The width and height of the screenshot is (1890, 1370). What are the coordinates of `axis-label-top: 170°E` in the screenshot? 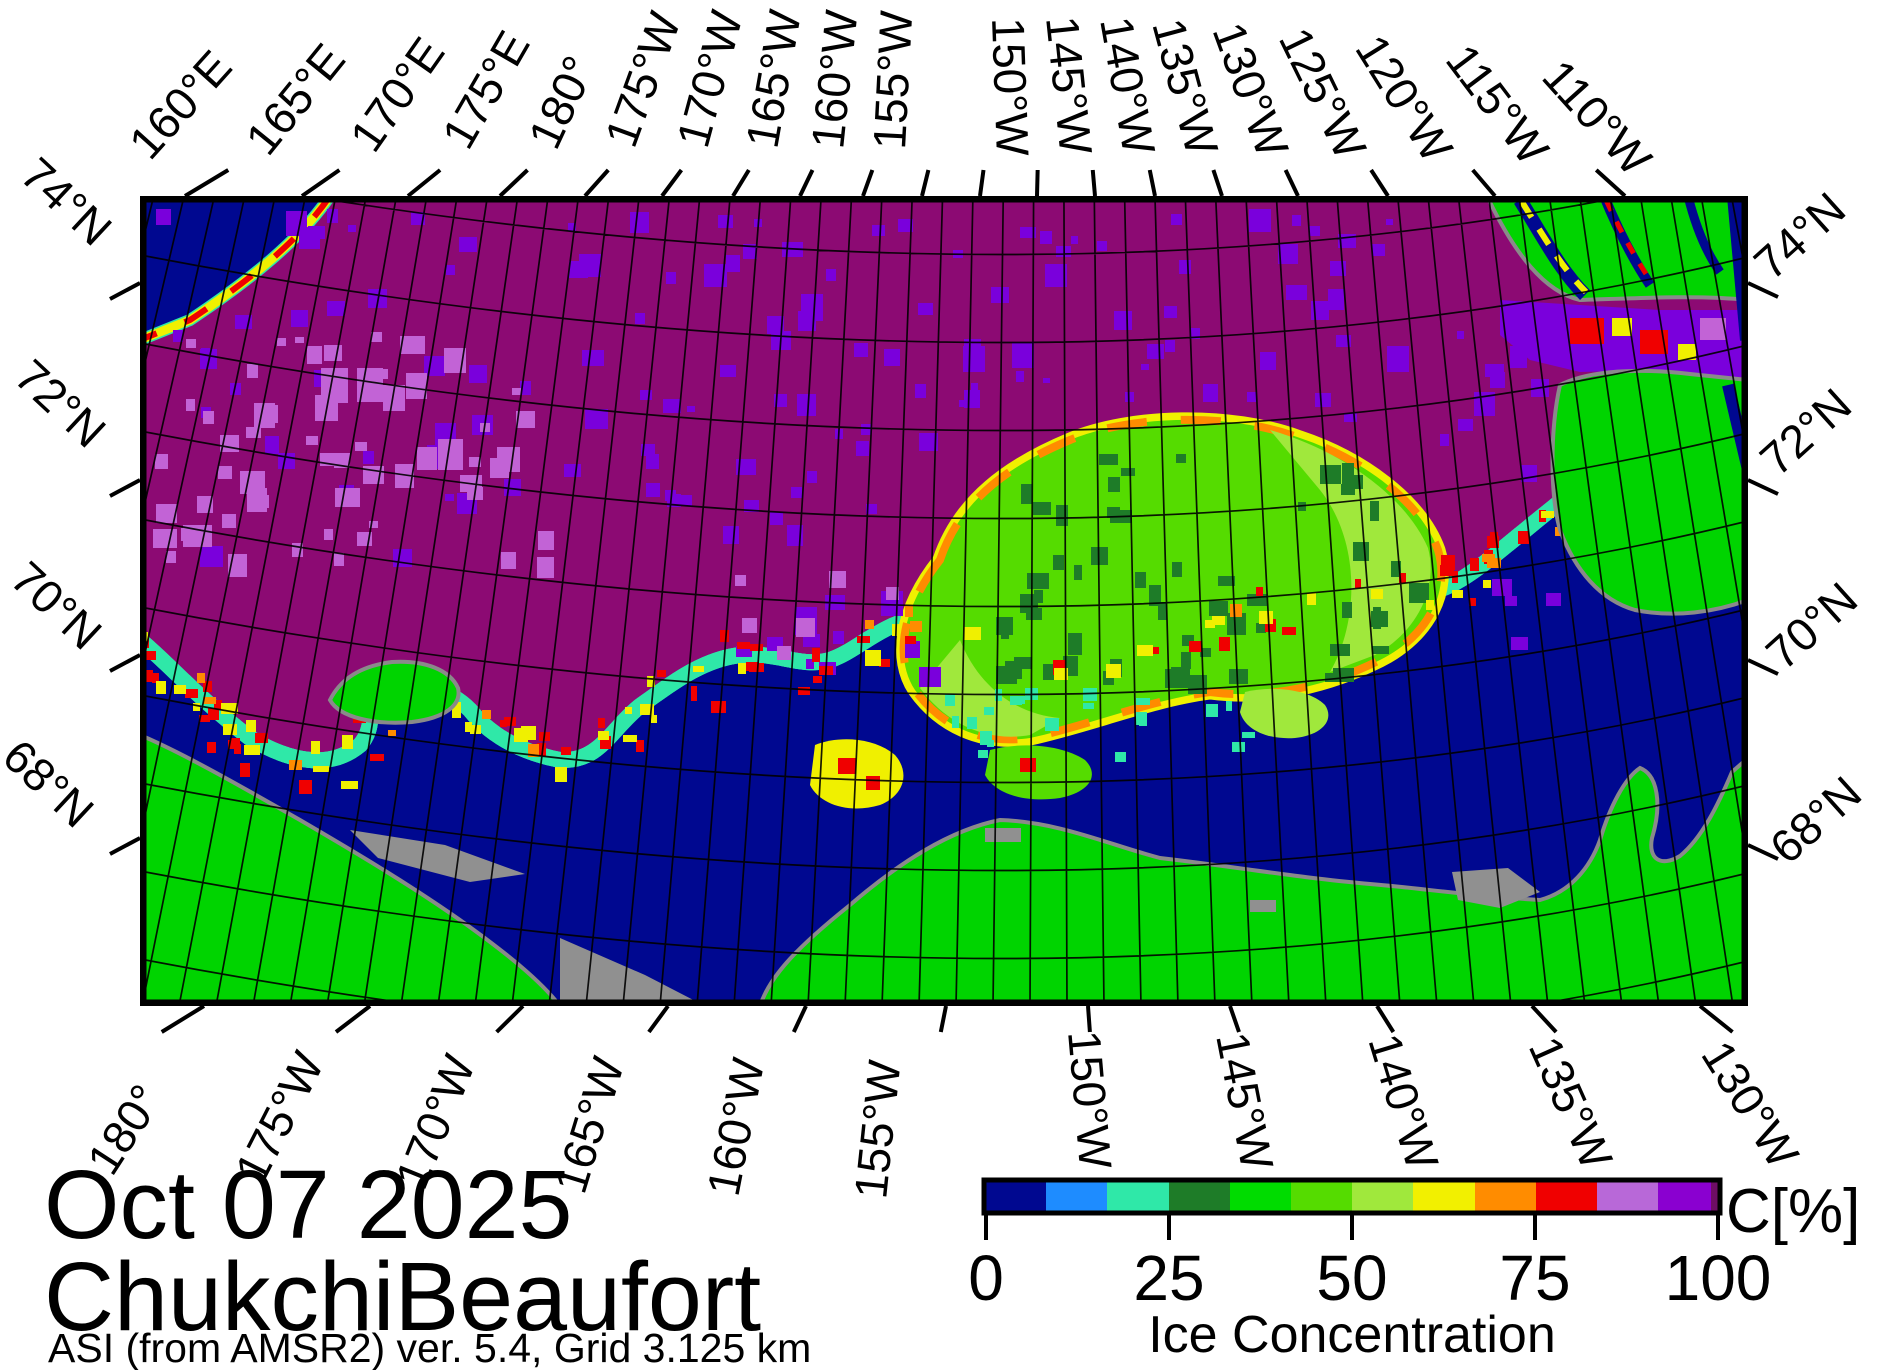 It's located at (397, 94).